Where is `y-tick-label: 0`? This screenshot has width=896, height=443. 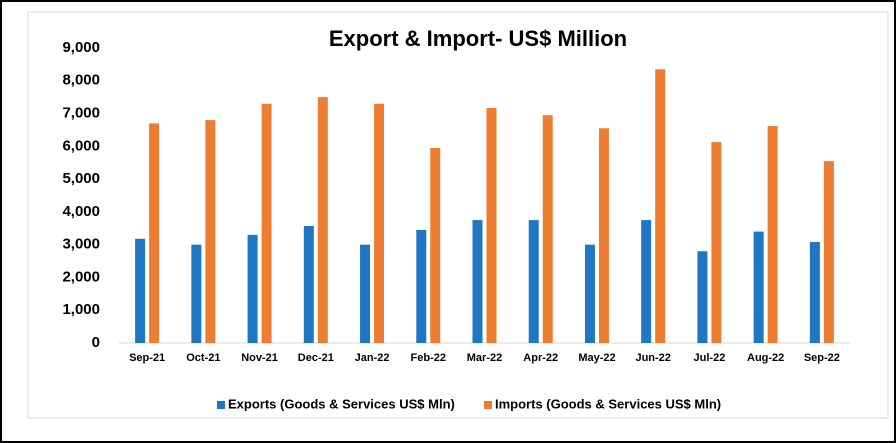
y-tick-label: 0 is located at coordinates (96, 342).